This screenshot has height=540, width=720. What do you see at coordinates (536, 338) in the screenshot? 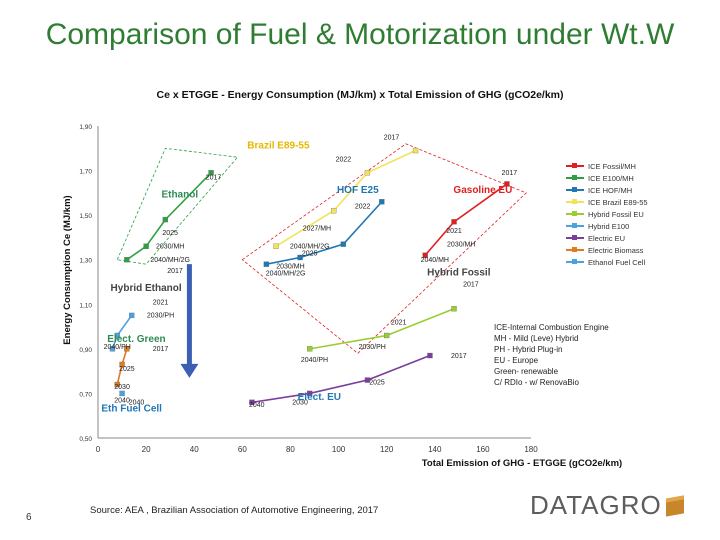
I see `note-line: MH - Mild (Leve) Hybrid` at bounding box center [536, 338].